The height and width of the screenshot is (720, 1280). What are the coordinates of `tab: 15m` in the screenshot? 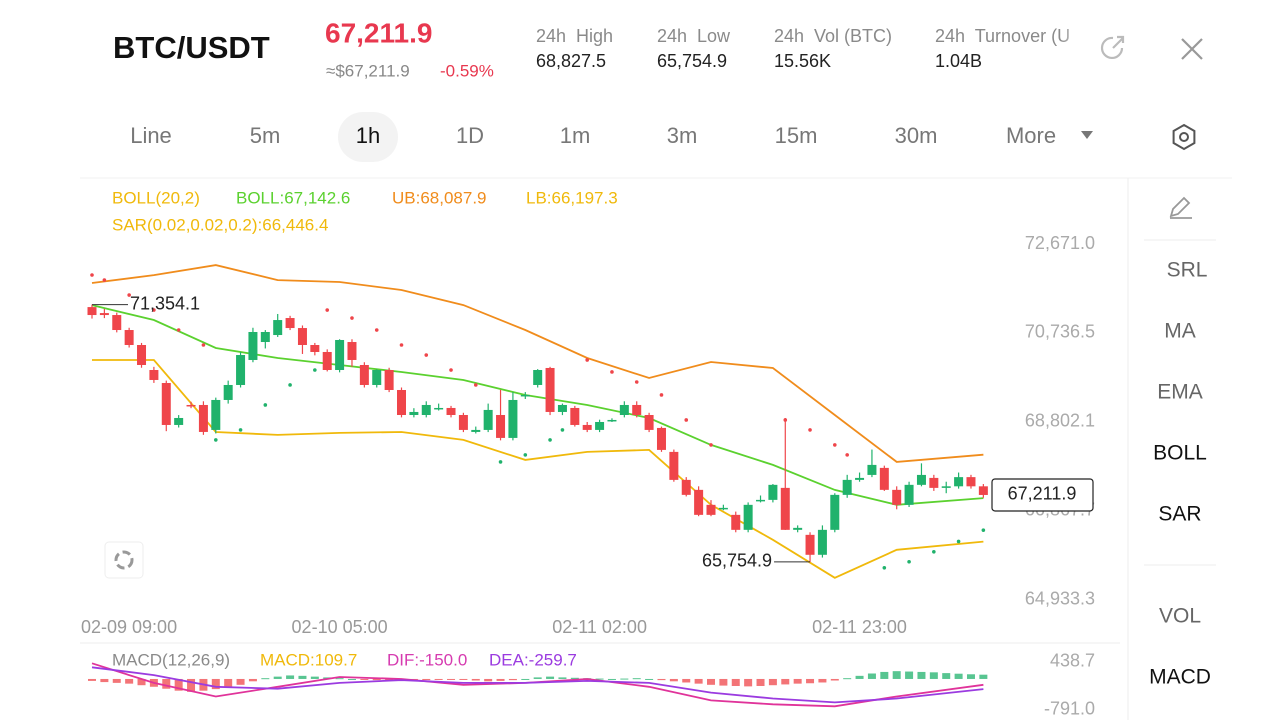 It's located at (796, 135).